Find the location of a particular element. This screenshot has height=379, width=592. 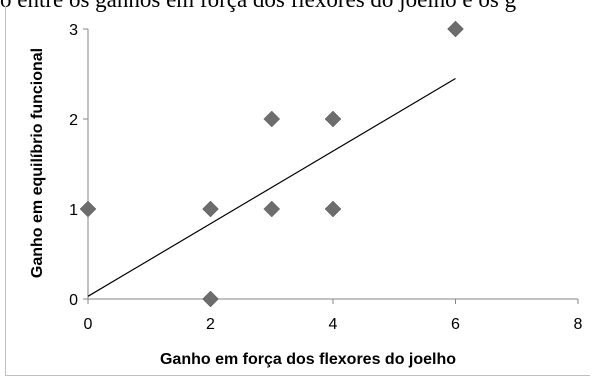

x-tick-label: 2 is located at coordinates (210, 324).